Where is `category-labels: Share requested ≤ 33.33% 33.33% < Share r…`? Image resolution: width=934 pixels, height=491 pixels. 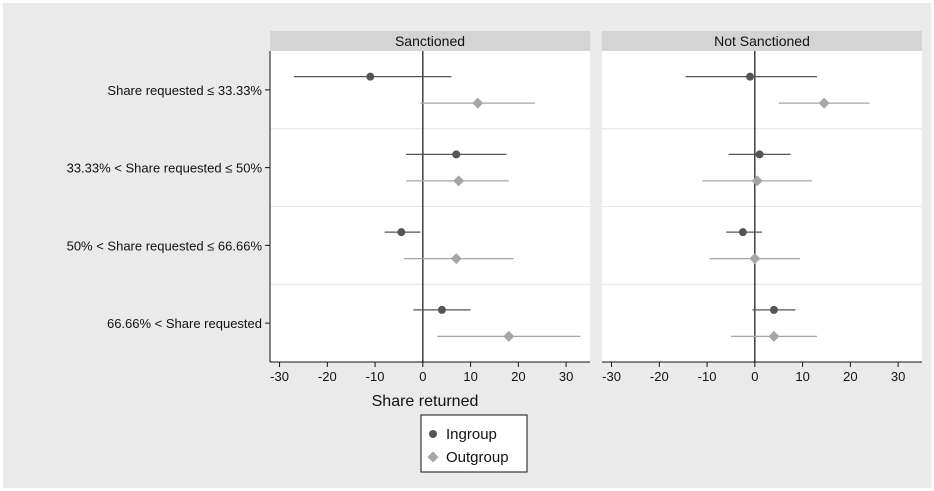 category-labels: Share requested ≤ 33.33% 33.33% < Share r… is located at coordinates (169, 206).